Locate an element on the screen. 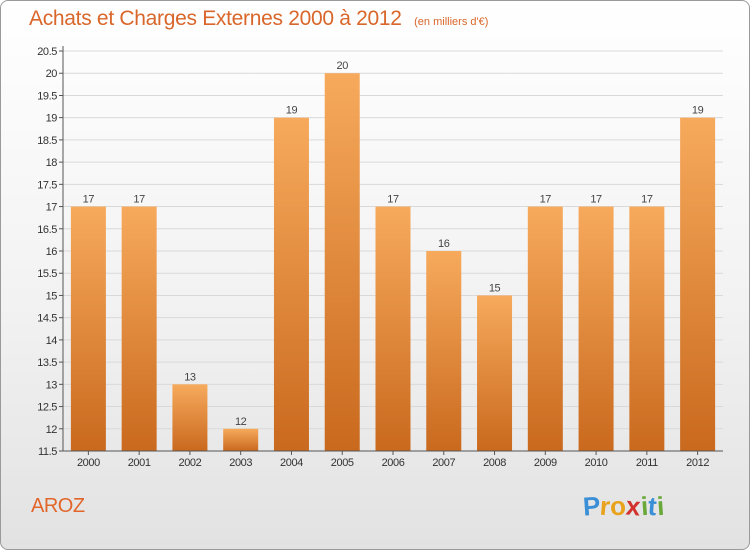 This screenshot has width=750, height=550. x-tick-label: 2002 is located at coordinates (189, 463).